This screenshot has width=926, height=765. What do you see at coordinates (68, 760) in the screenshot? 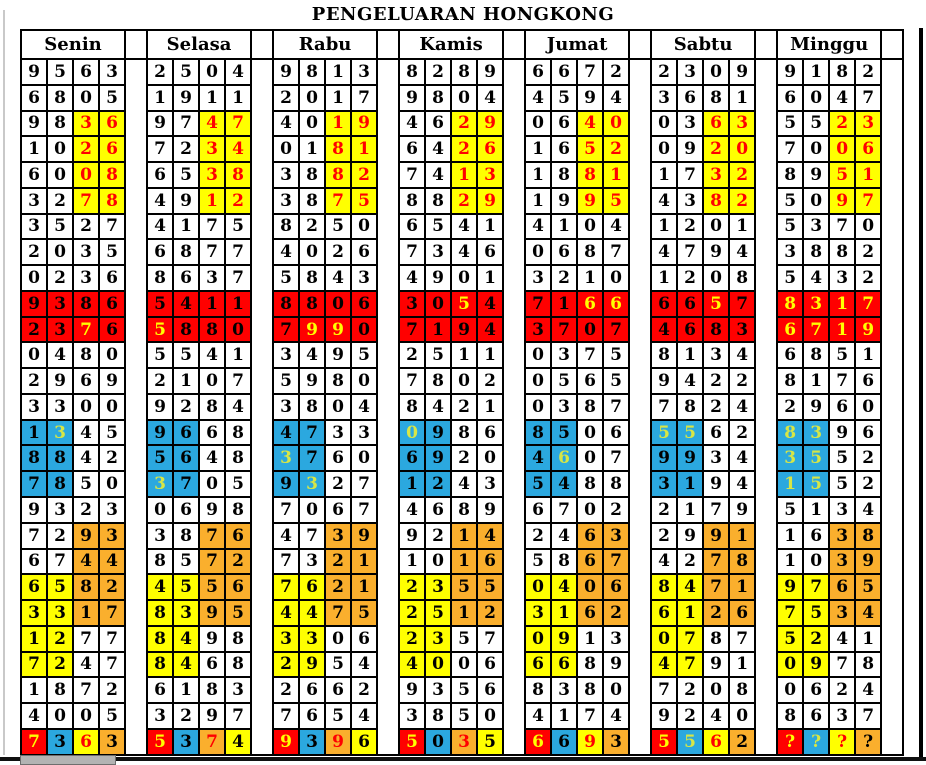
I see `scrollbar-thumb` at bounding box center [68, 760].